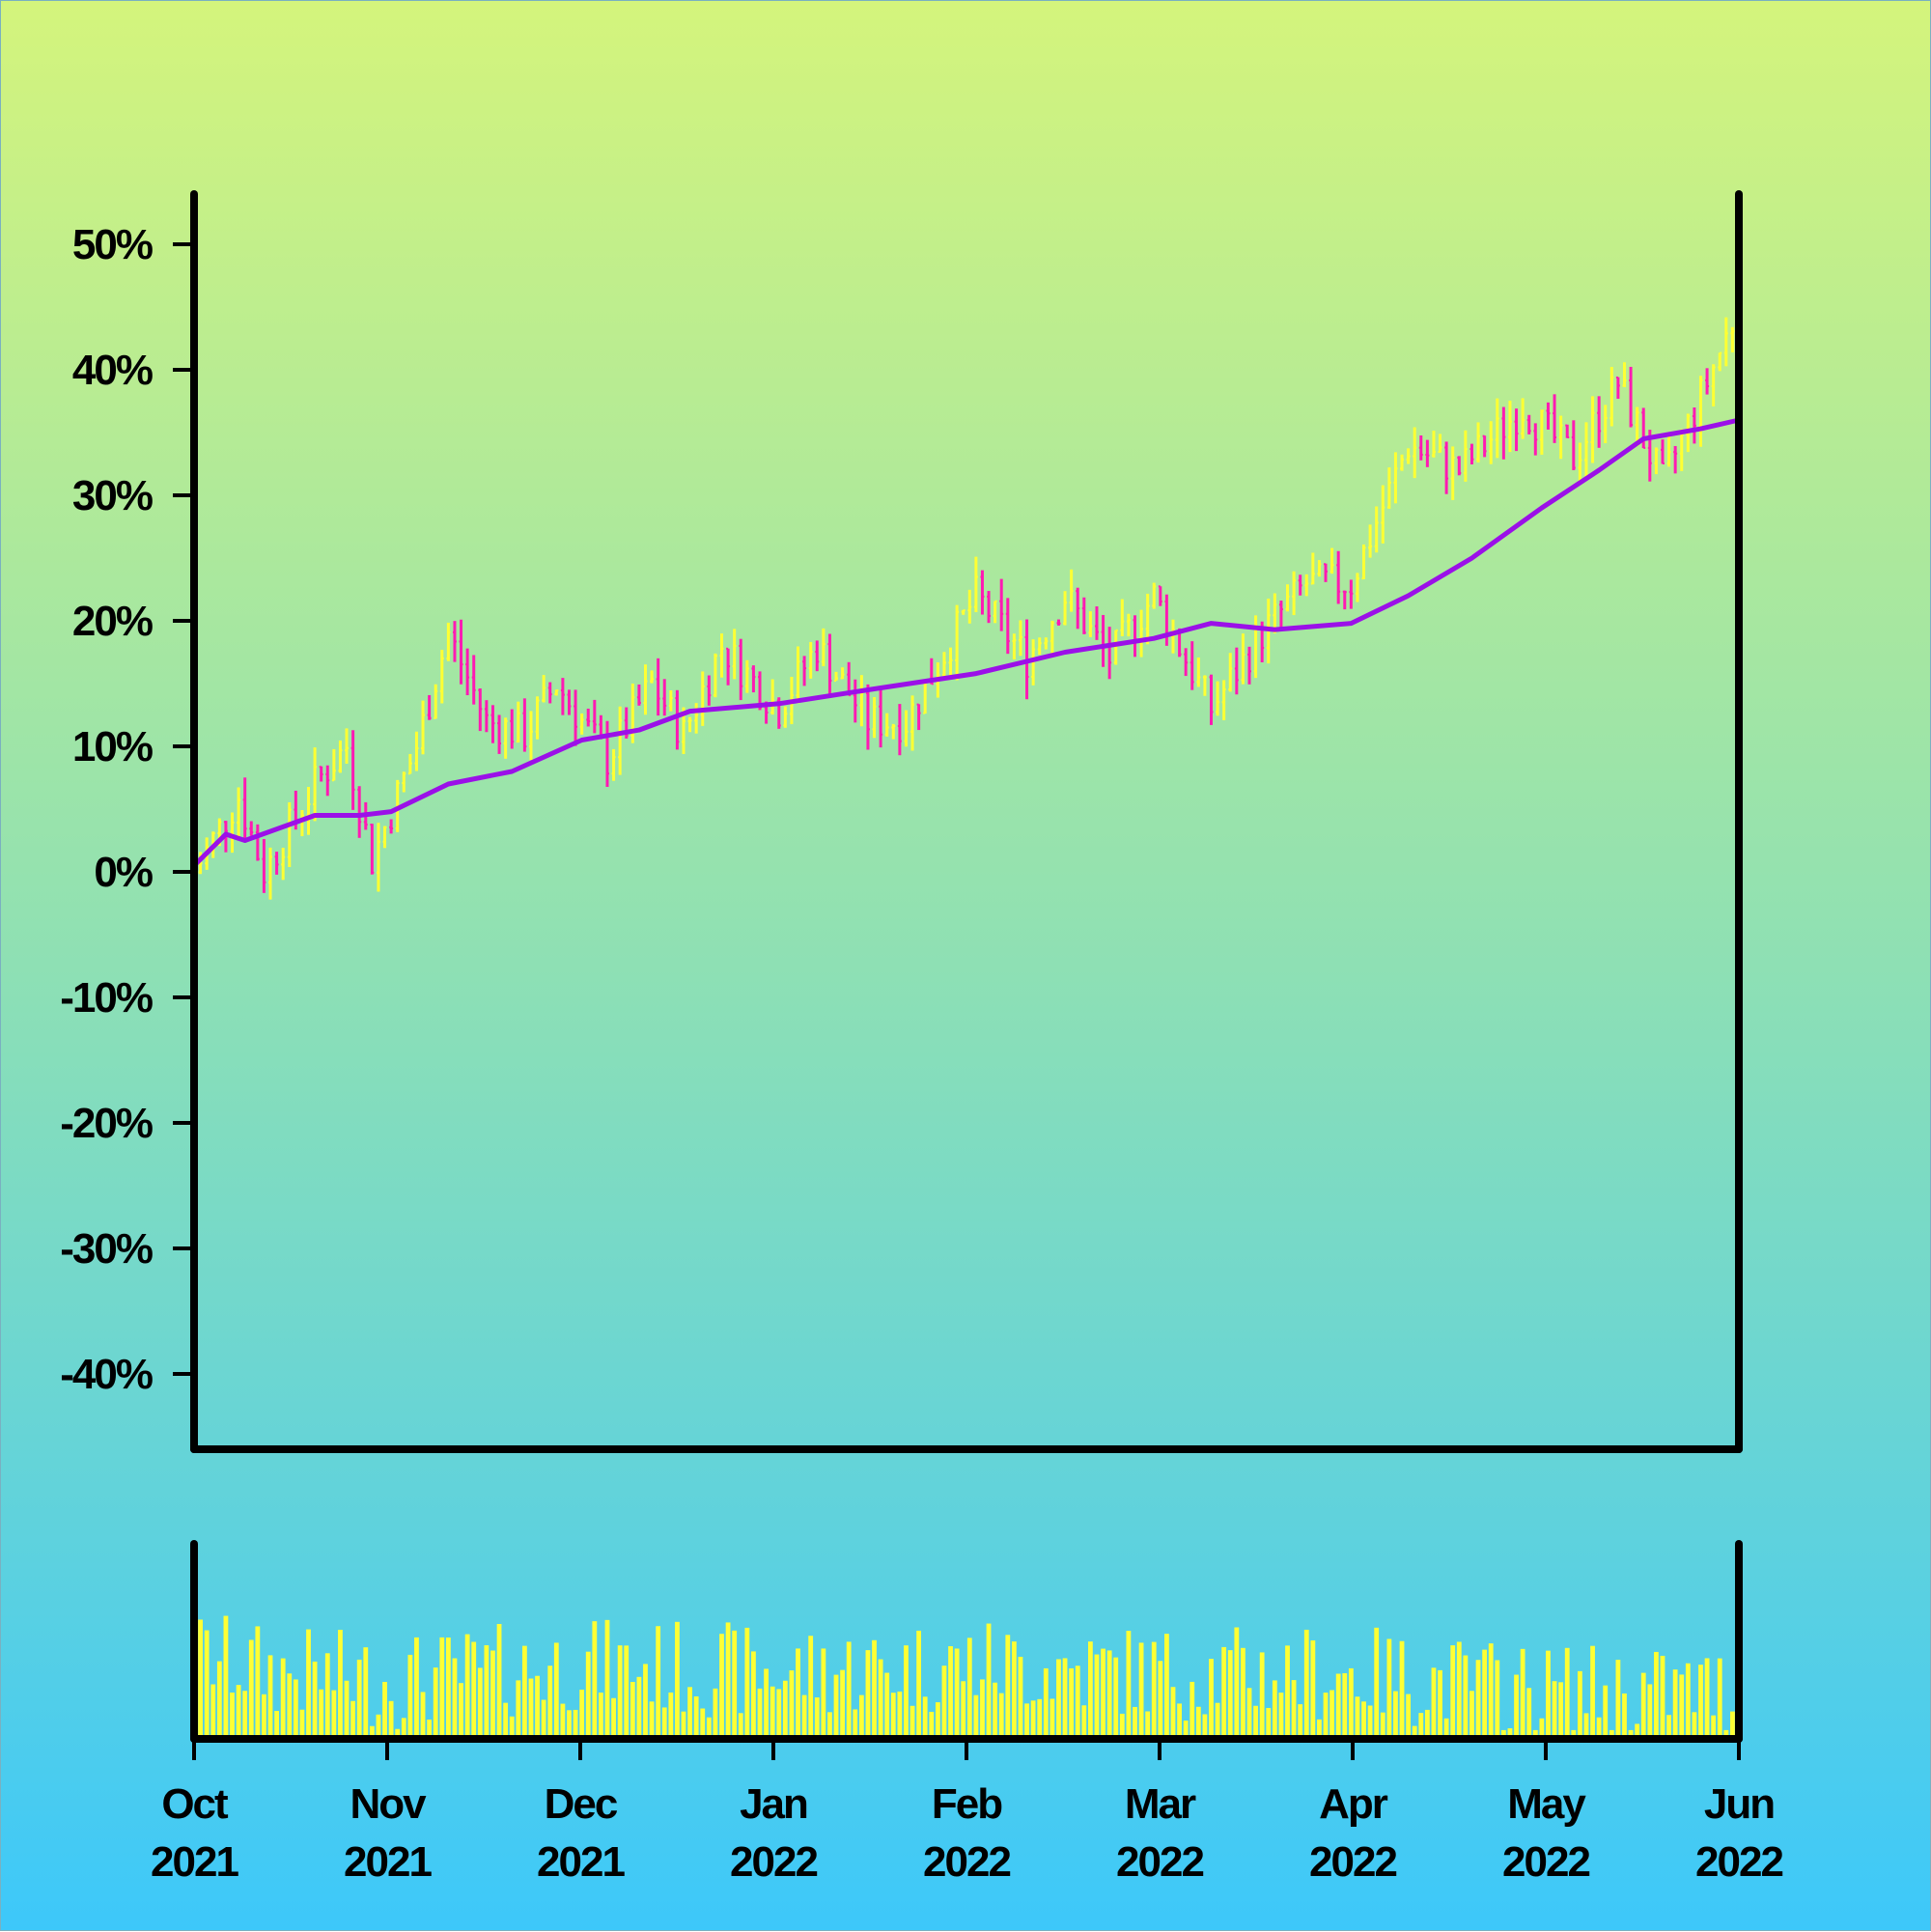  I want to click on x-tick-label-year: 2021, so click(388, 1862).